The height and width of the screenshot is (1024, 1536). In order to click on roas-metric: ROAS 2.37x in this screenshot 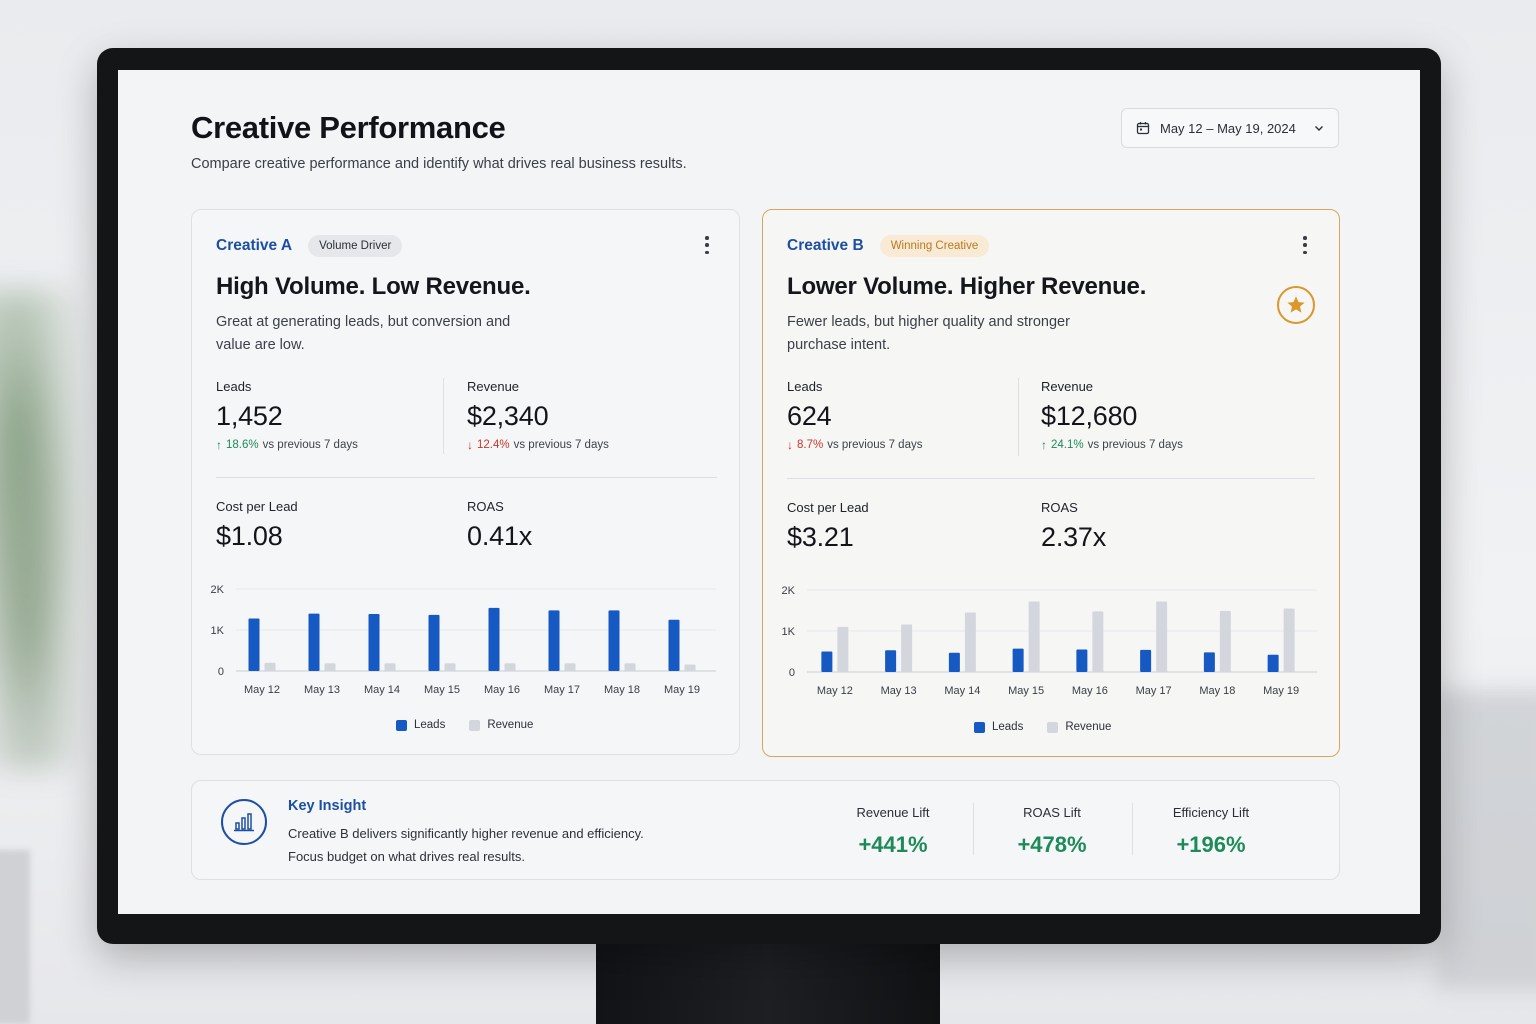, I will do `click(1073, 526)`.